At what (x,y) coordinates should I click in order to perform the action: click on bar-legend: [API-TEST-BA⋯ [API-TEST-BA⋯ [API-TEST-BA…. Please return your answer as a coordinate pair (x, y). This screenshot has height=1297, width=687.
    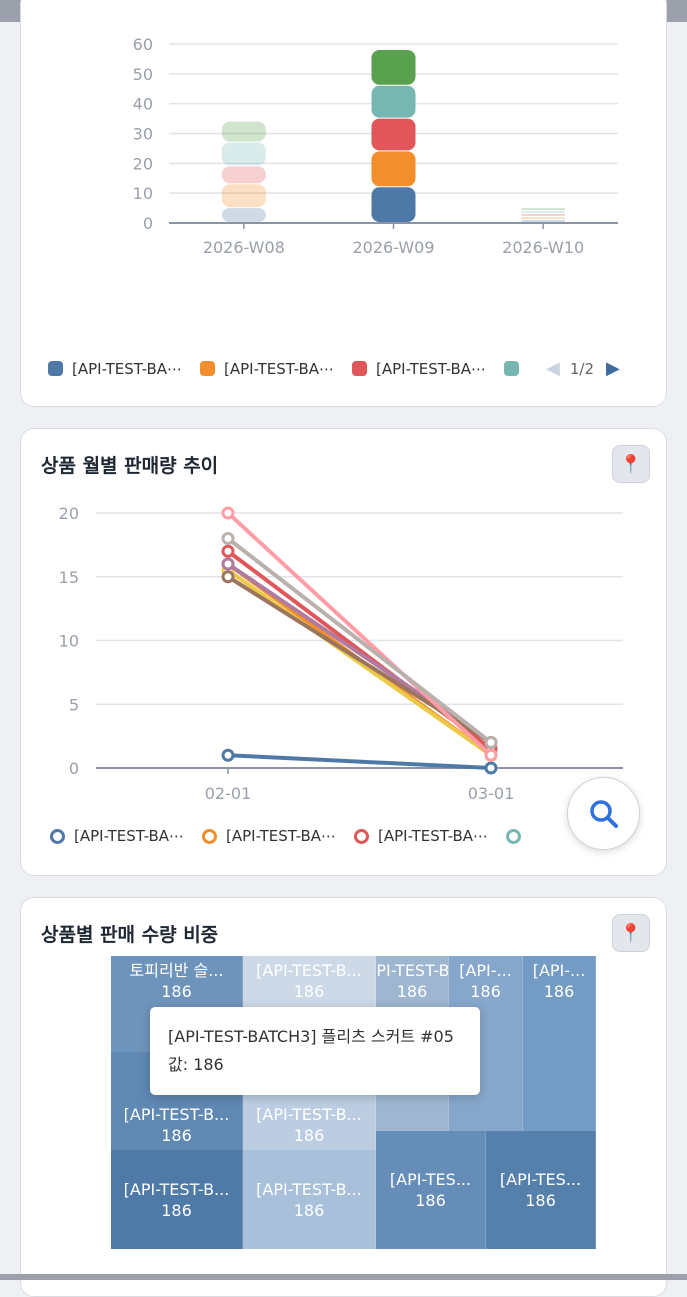
    Looking at the image, I should click on (334, 368).